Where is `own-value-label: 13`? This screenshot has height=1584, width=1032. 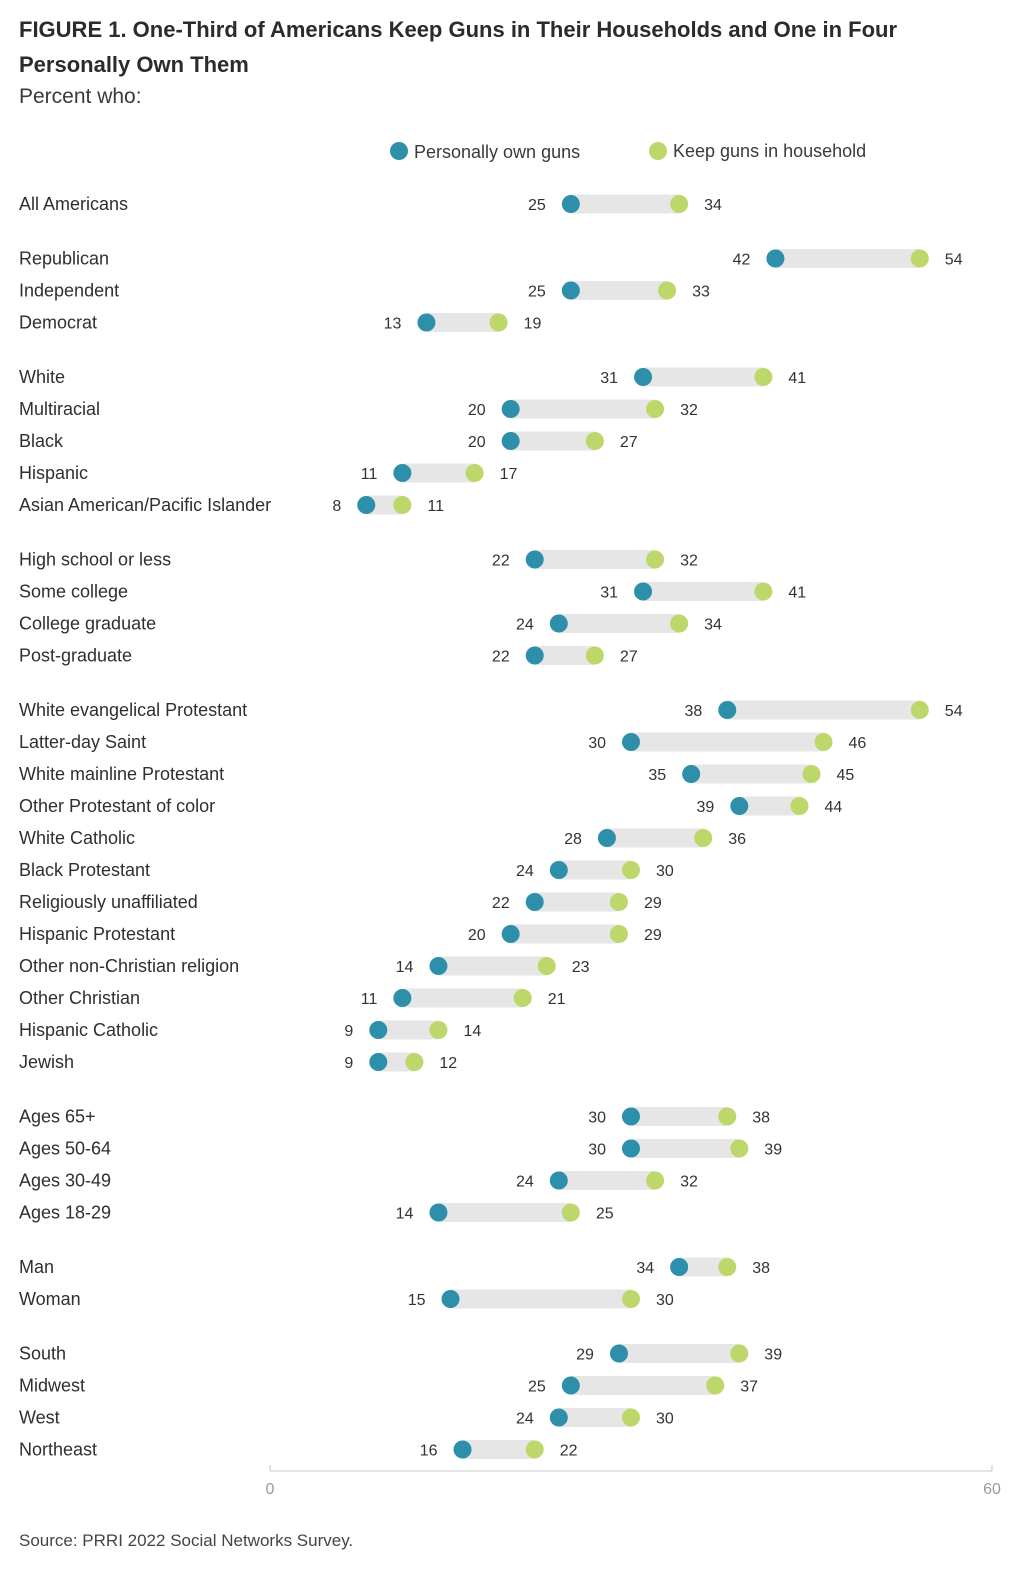 own-value-label: 13 is located at coordinates (393, 324).